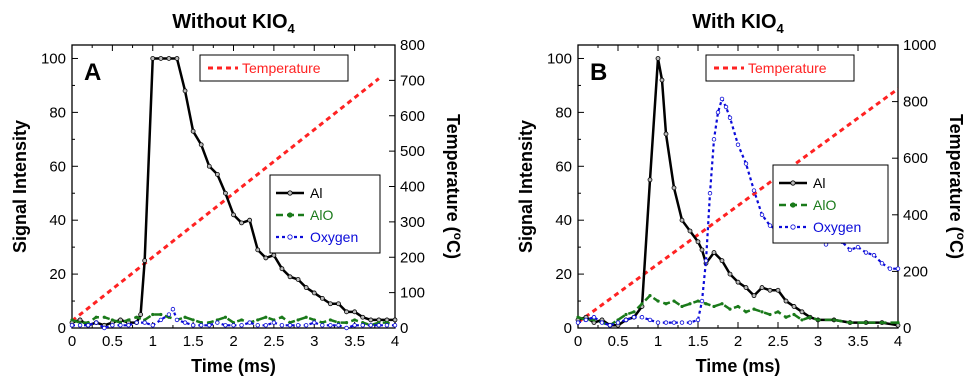  Describe the element at coordinates (57, 166) in the screenshot. I see `y-tick-label: 60` at that location.